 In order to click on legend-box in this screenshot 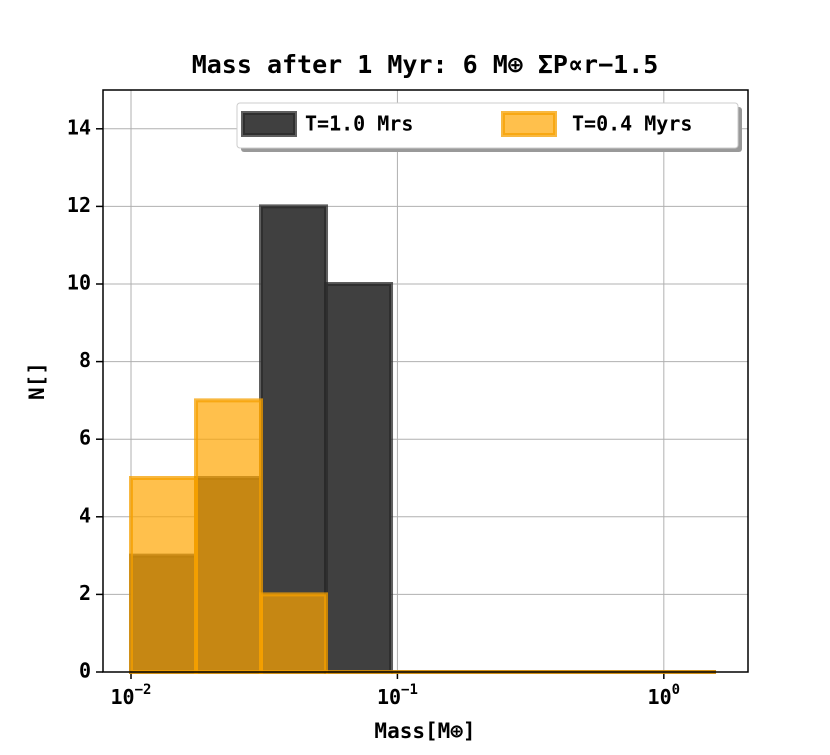, I will do `click(487, 125)`.